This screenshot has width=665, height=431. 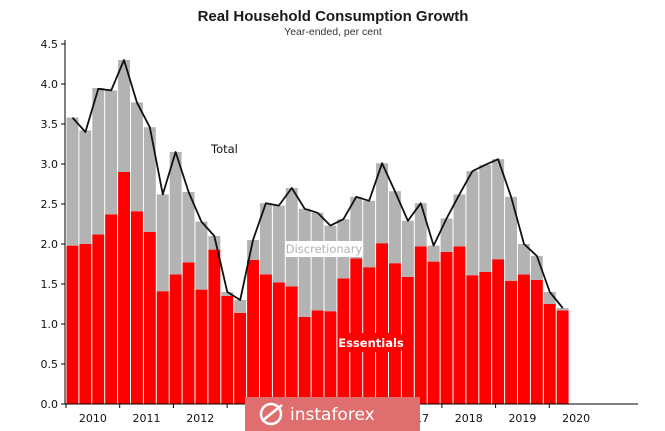 What do you see at coordinates (522, 418) in the screenshot?
I see `x-tick-label: 2019` at bounding box center [522, 418].